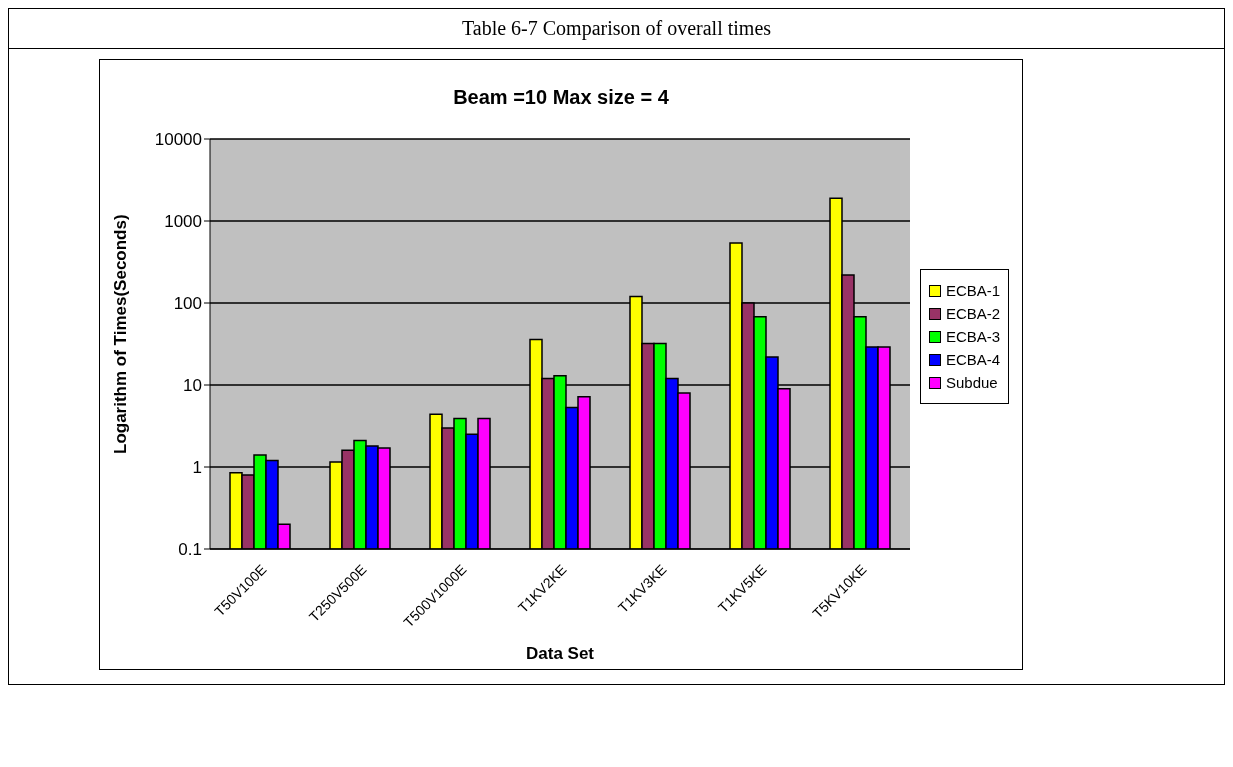  What do you see at coordinates (187, 304) in the screenshot?
I see `y-tick-label: 100` at bounding box center [187, 304].